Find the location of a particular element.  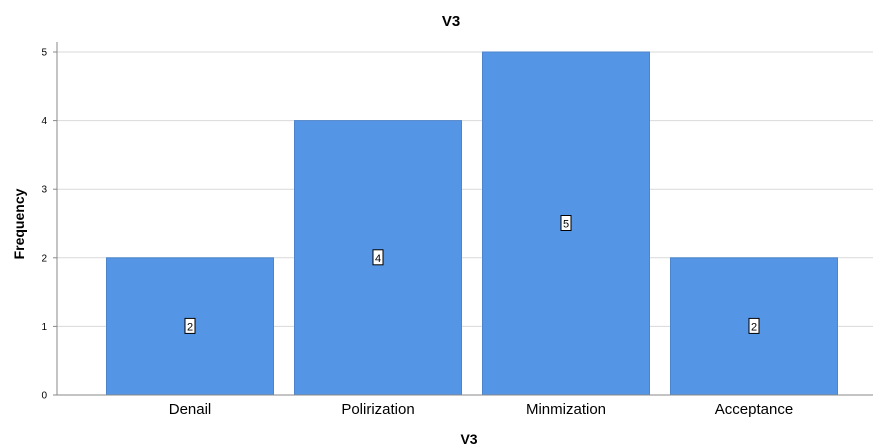

x-tick-label: Acceptance is located at coordinates (754, 409).